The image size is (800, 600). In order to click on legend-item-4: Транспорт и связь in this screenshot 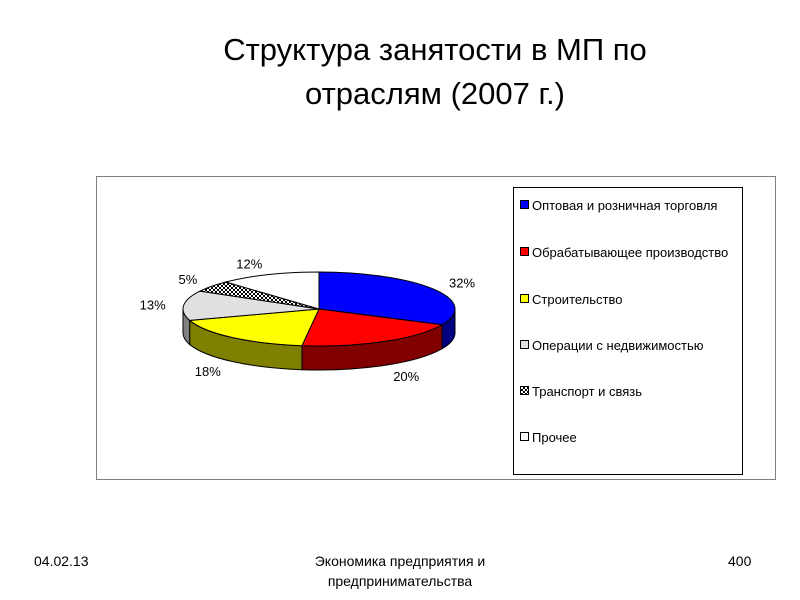, I will do `click(630, 391)`.